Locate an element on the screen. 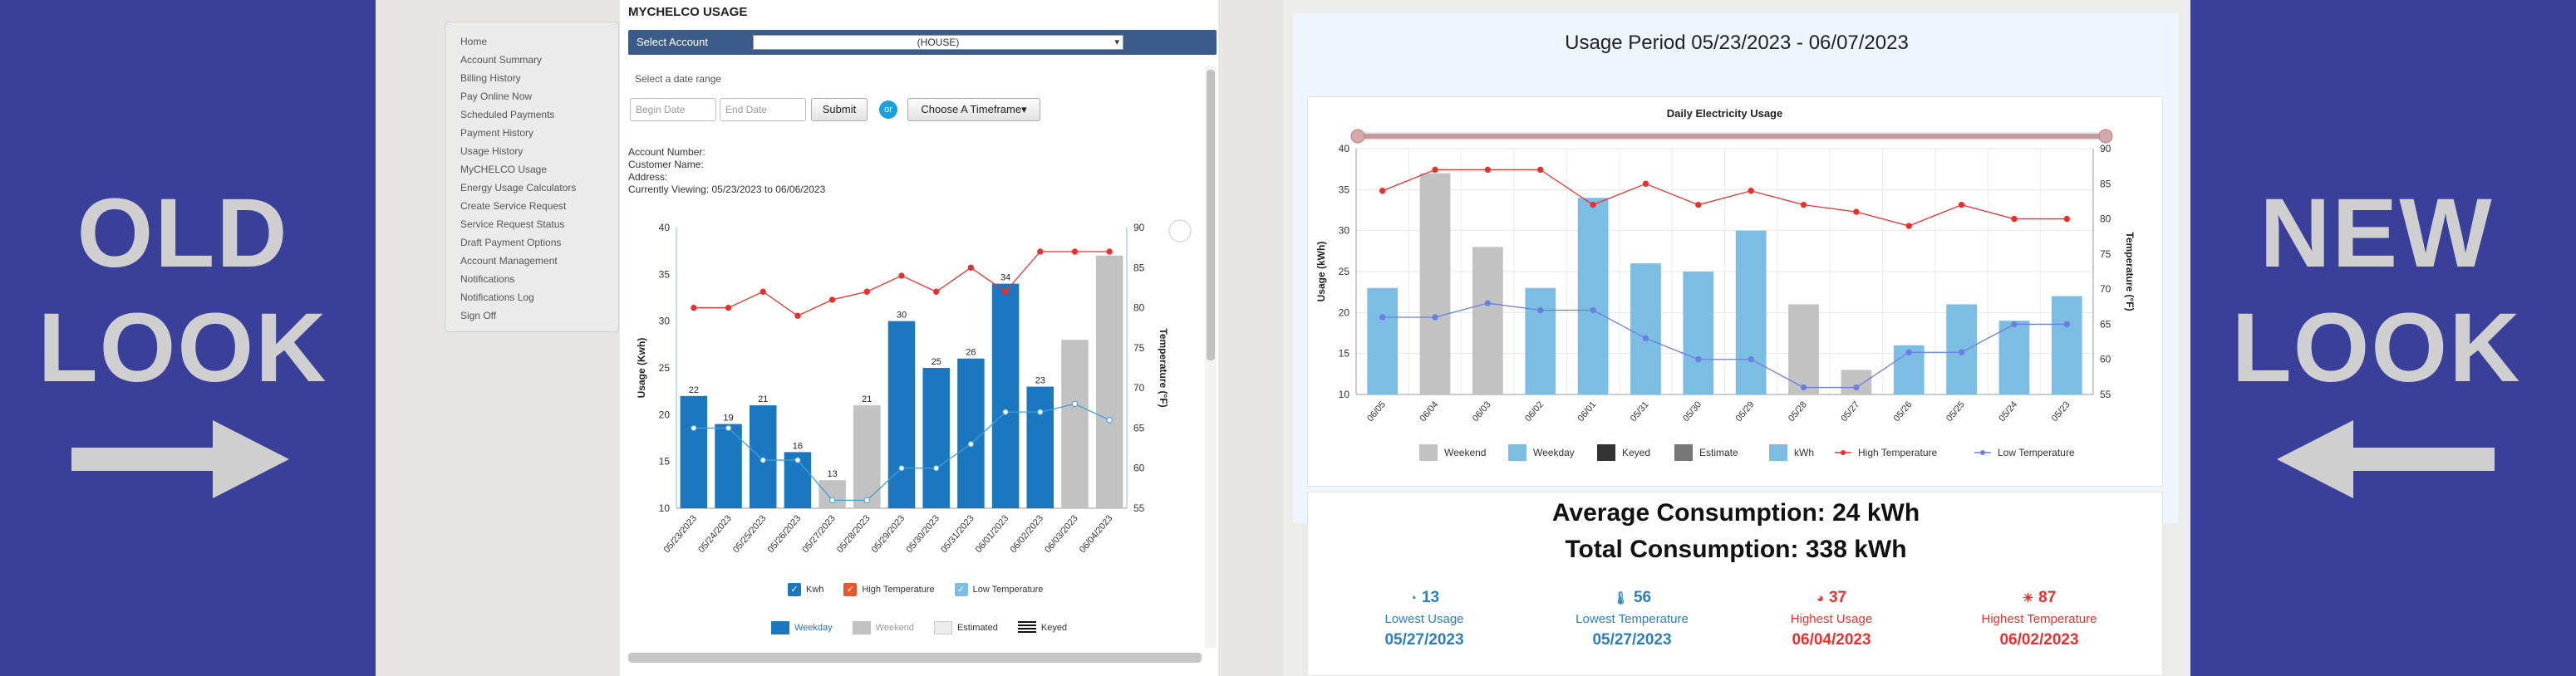  sidebar-item-notifications: Notifications is located at coordinates (488, 279).